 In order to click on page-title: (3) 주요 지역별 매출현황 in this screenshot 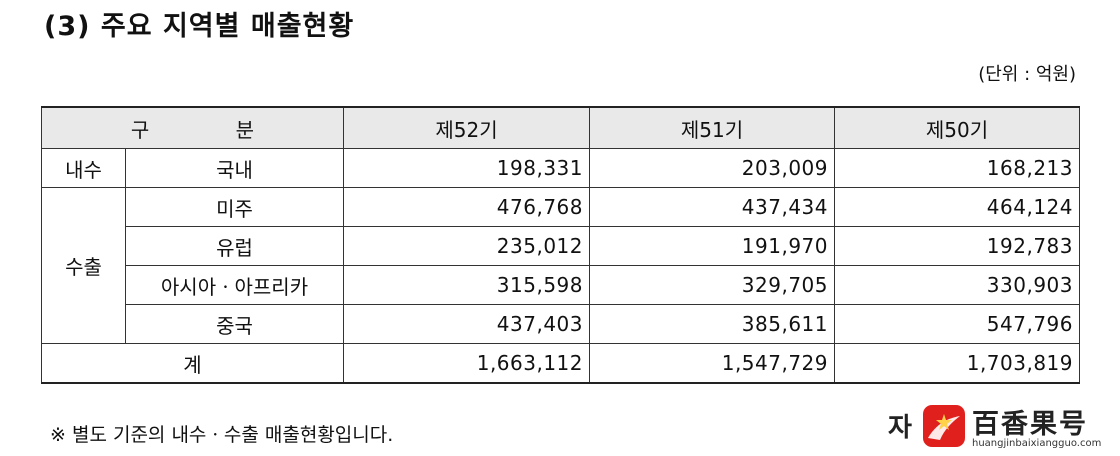, I will do `click(199, 26)`.